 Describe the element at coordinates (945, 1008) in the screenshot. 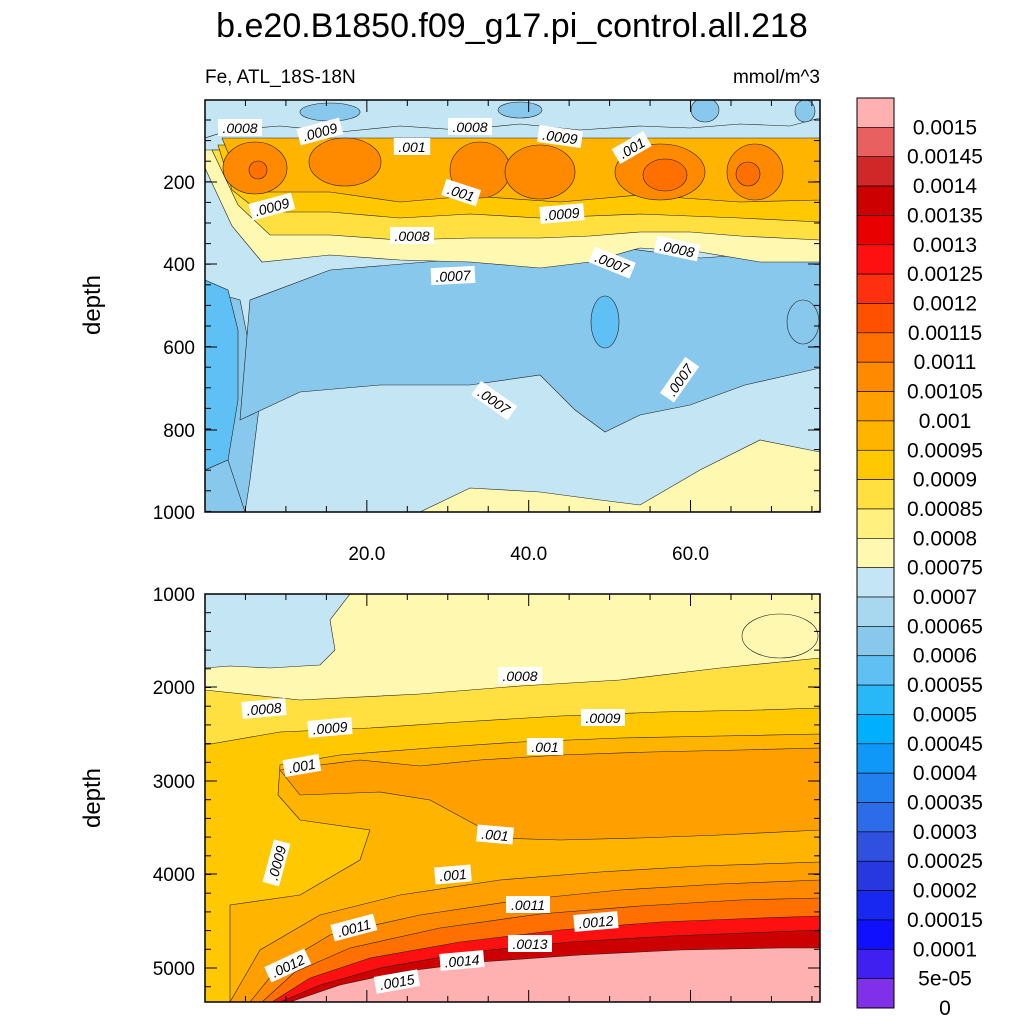

I see `colorbar-label: 0` at that location.